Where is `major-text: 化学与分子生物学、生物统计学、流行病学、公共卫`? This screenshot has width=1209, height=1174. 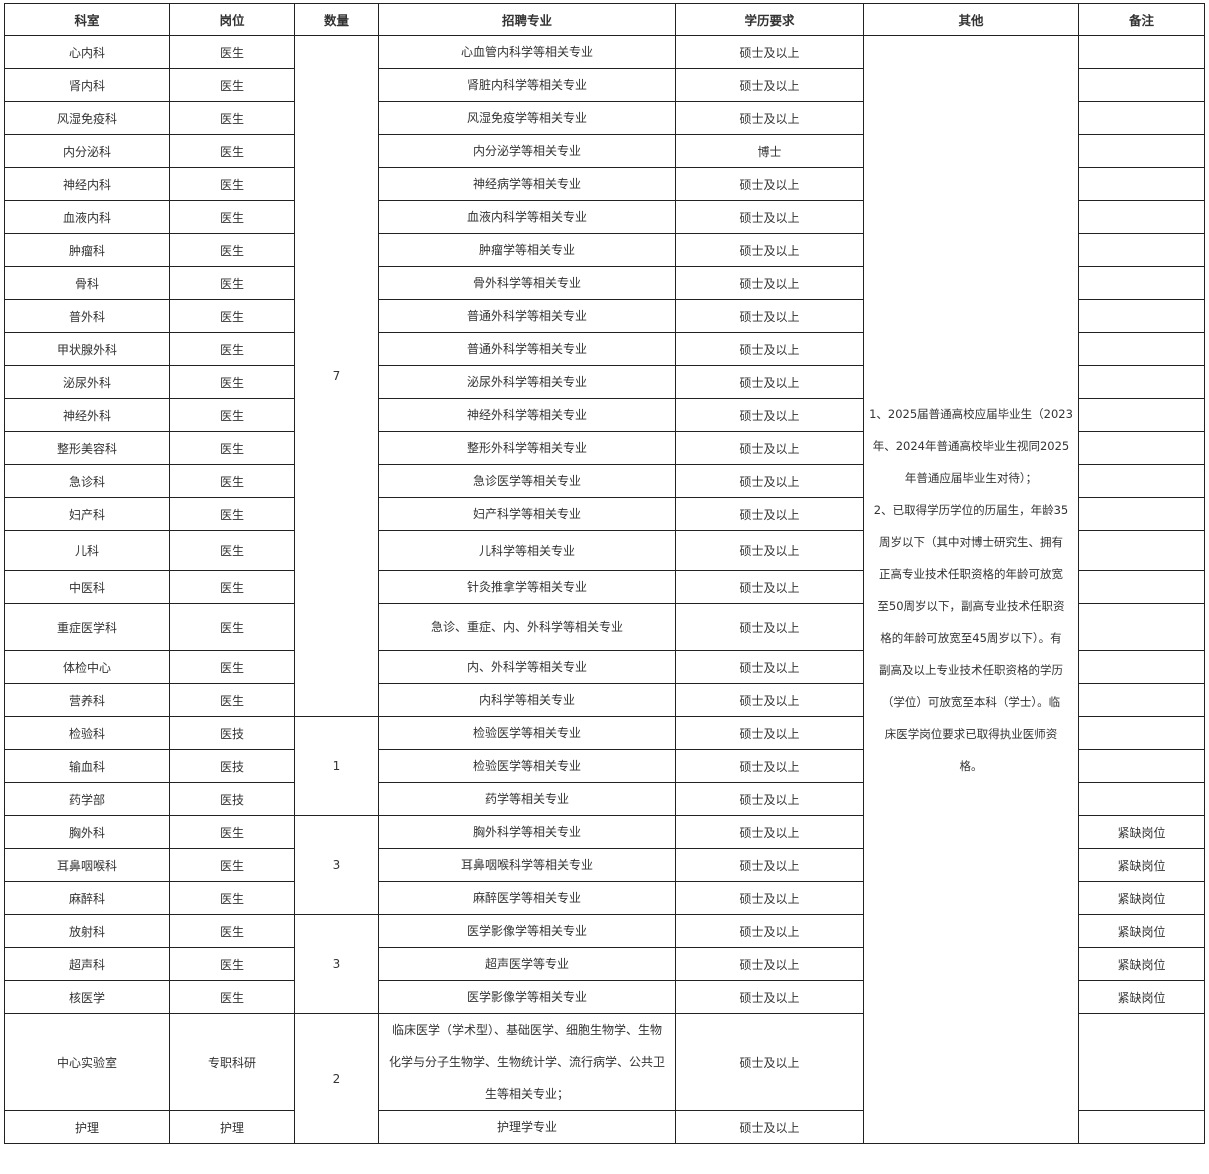 major-text: 化学与分子生物学、生物统计学、流行病学、公共卫 is located at coordinates (526, 1062).